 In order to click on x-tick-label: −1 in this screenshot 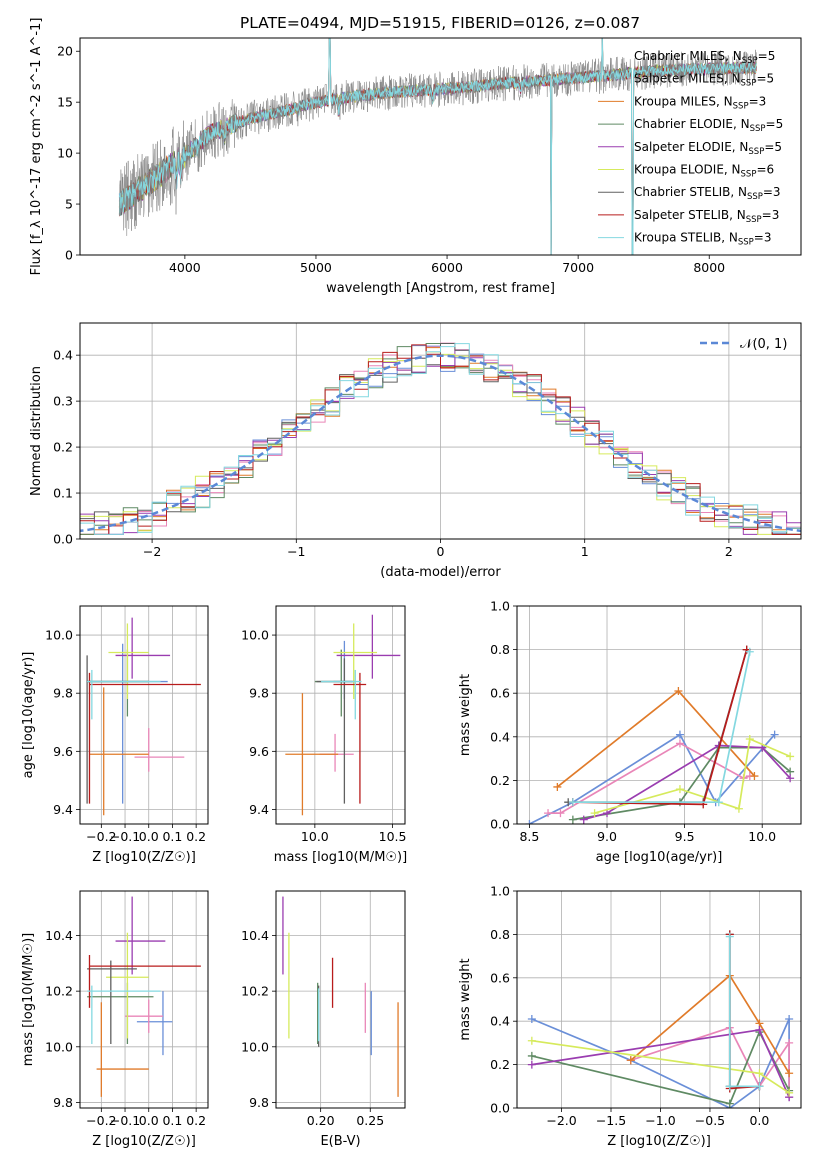, I will do `click(296, 551)`.